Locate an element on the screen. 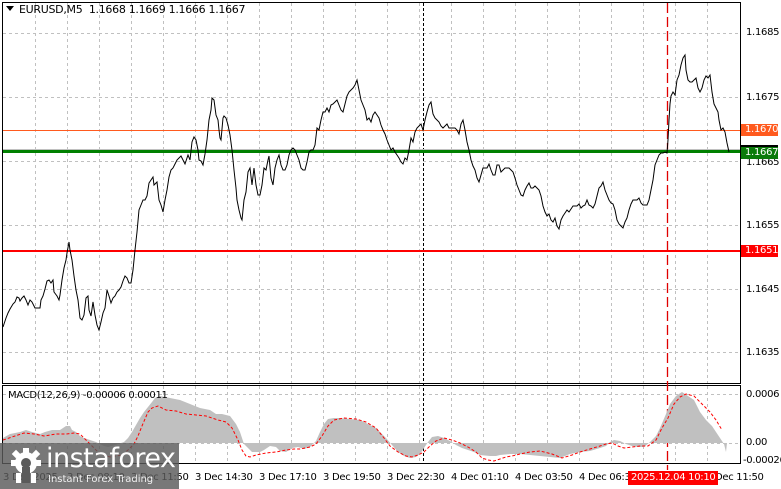  time-tick: 4 Dec 03:50 is located at coordinates (544, 477).